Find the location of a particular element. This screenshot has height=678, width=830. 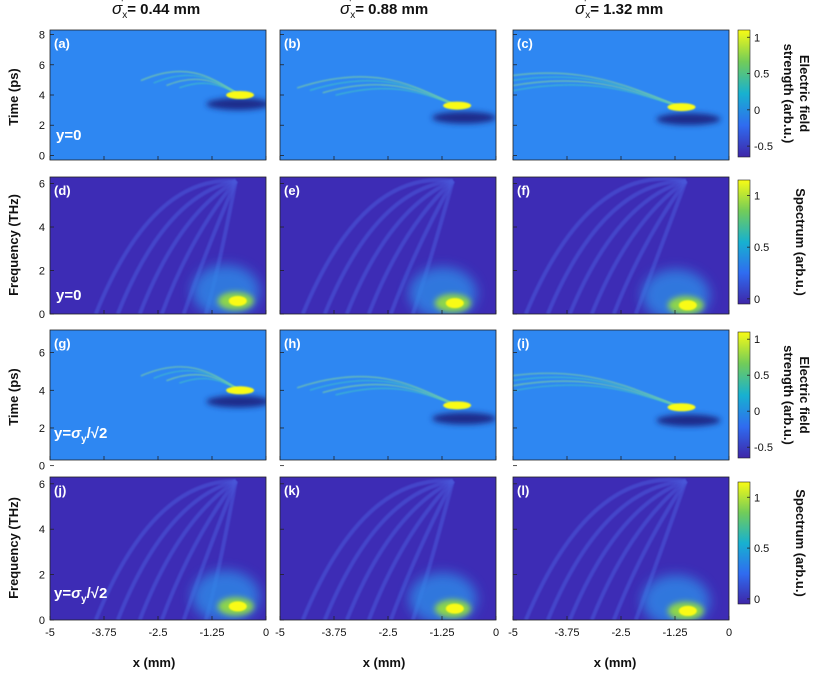

xlabel-col2: x (mm) is located at coordinates (384, 662).